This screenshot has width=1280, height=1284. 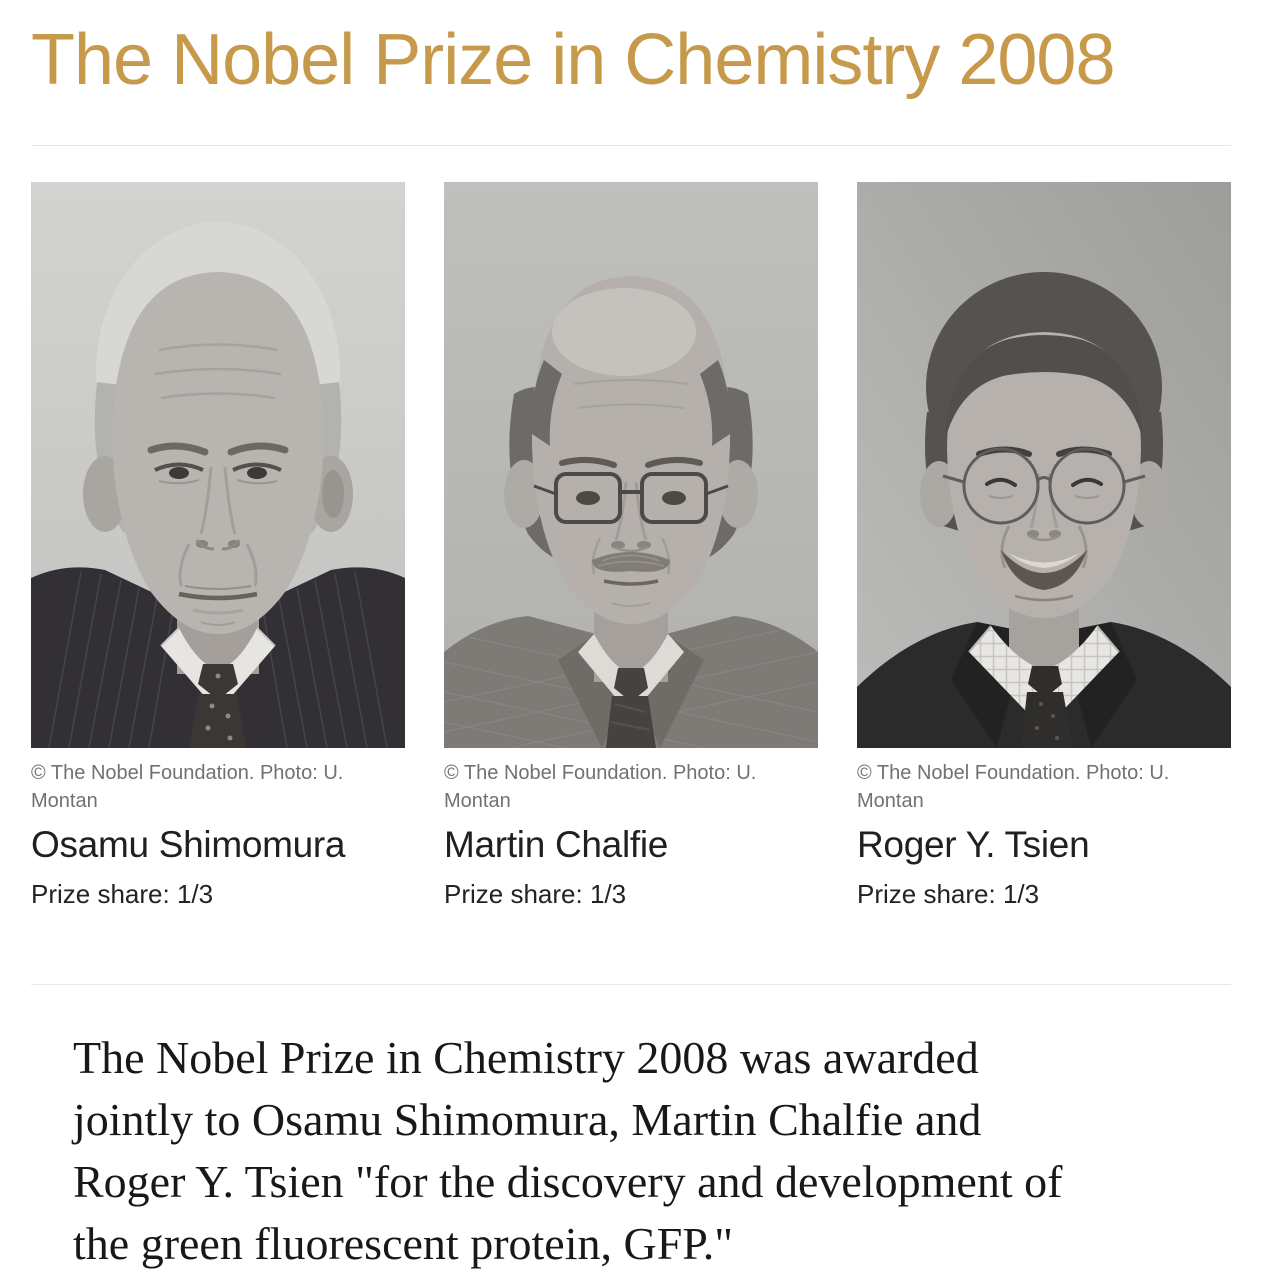 I want to click on portrait-osamu-shimomura-illustration, so click(x=218, y=465).